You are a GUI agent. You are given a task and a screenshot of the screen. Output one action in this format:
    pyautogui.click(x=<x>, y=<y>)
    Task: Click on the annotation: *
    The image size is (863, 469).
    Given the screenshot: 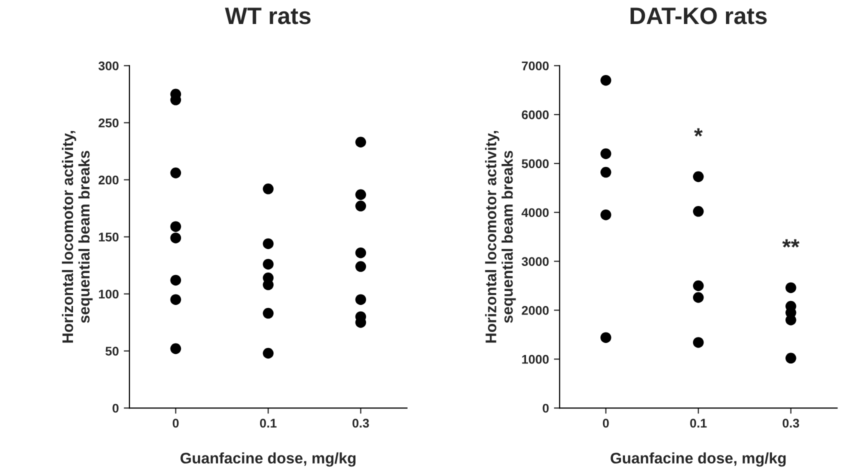 What is the action you would take?
    pyautogui.click(x=698, y=132)
    